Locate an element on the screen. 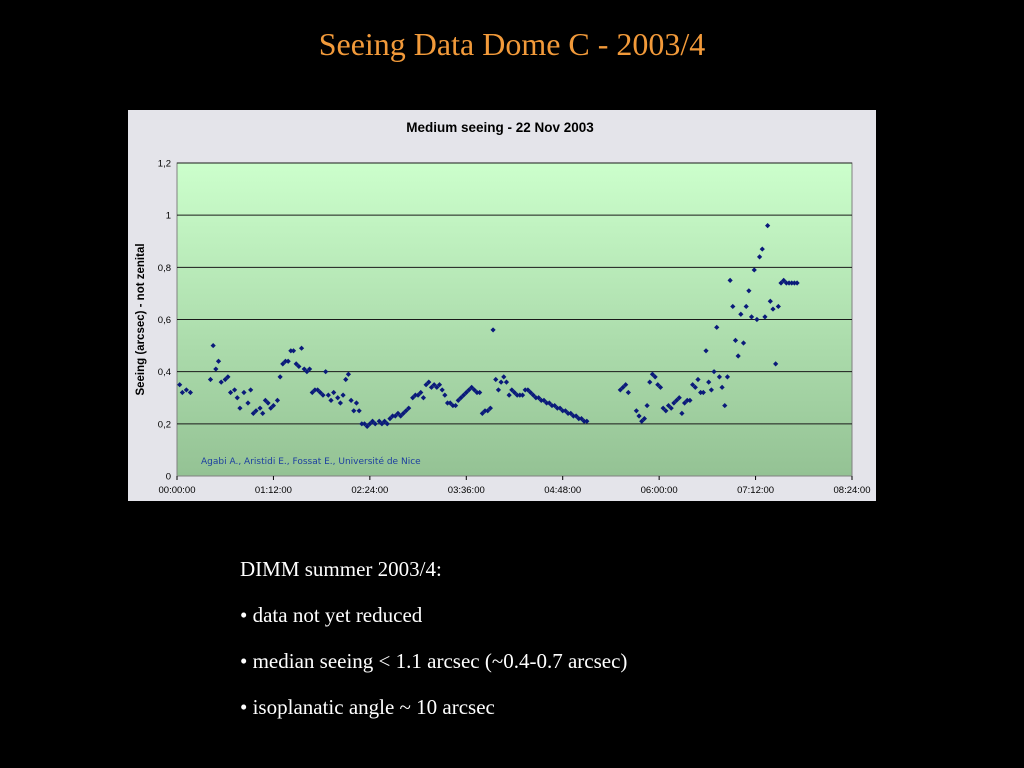  x-tick-label: 01:12:00 is located at coordinates (273, 490).